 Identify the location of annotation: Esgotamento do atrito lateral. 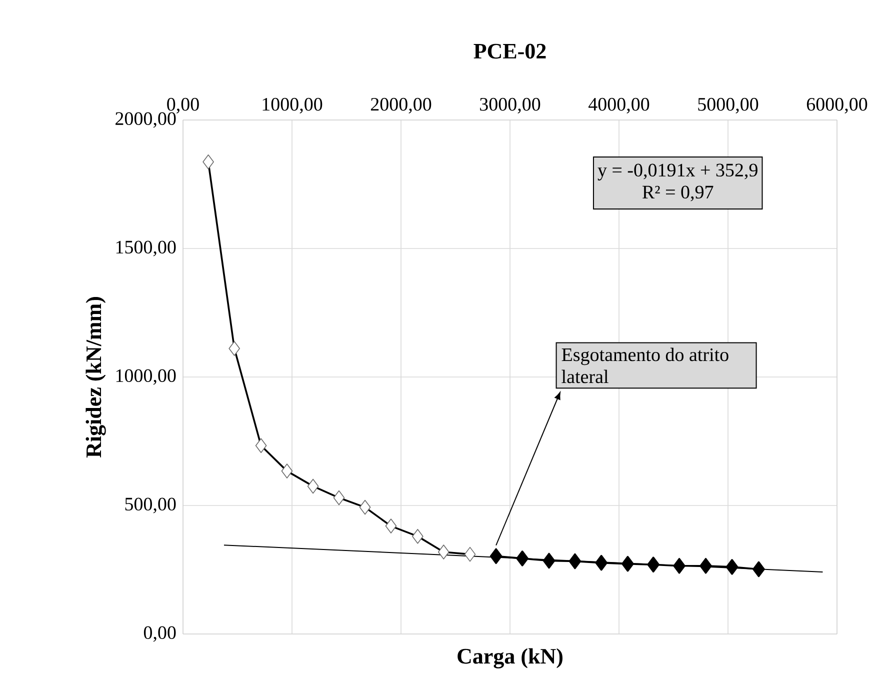
(645, 366).